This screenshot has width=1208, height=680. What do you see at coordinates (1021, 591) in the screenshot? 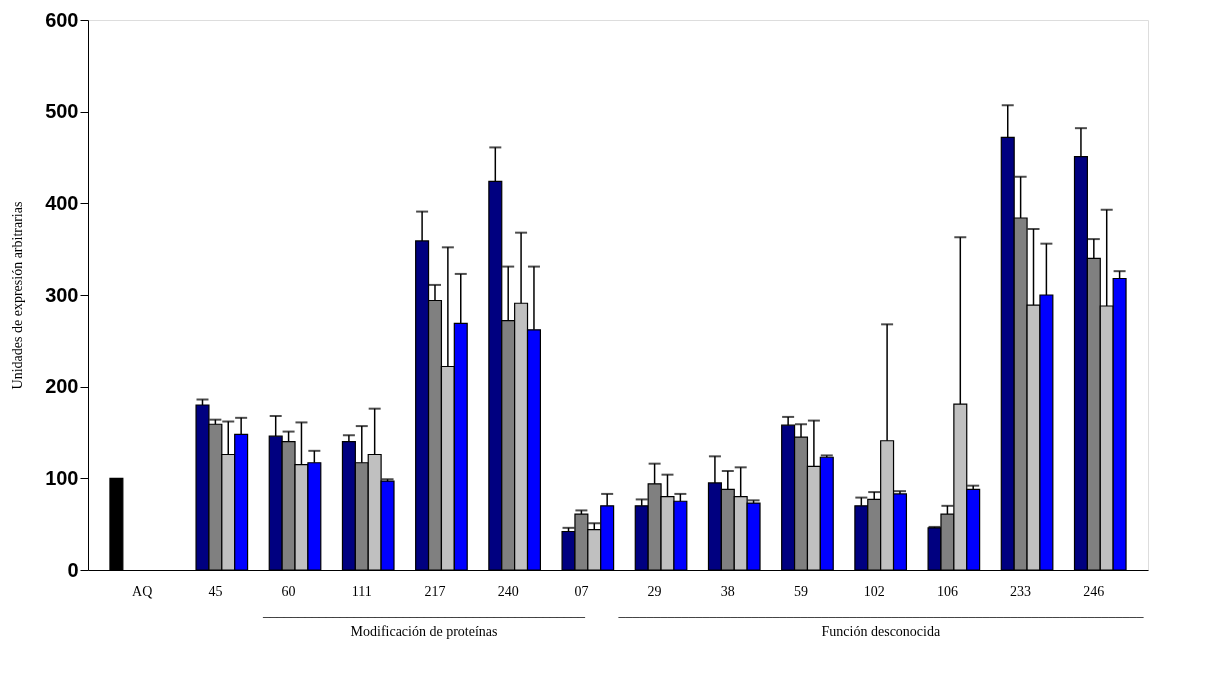
I see `x-tick-label: 233` at bounding box center [1021, 591].